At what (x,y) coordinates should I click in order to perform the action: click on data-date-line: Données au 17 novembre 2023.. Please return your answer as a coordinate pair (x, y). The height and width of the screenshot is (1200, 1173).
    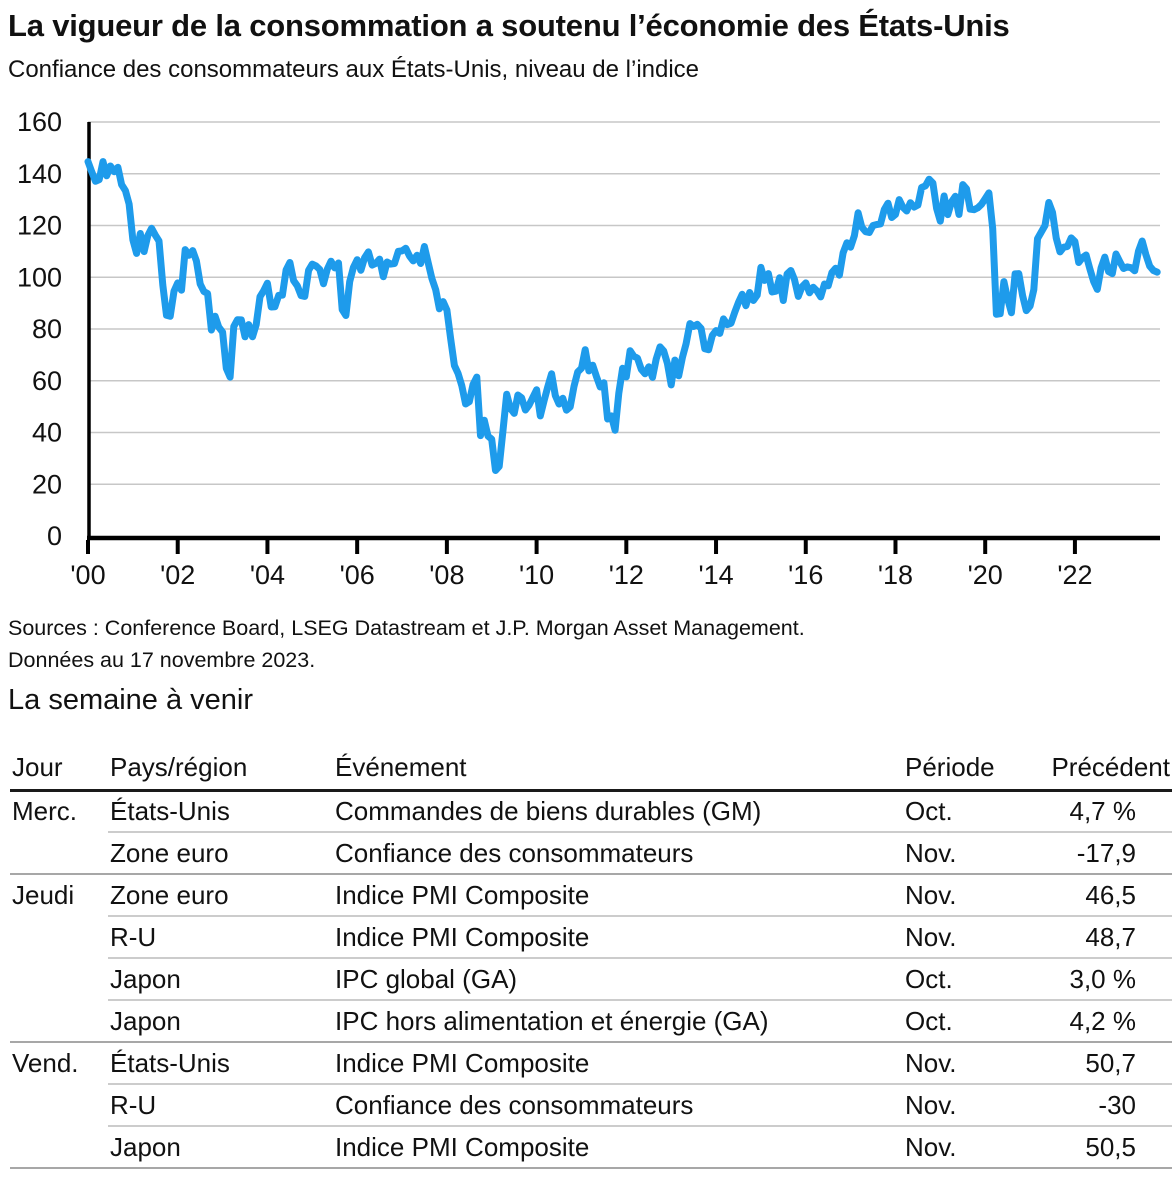
    Looking at the image, I should click on (162, 660).